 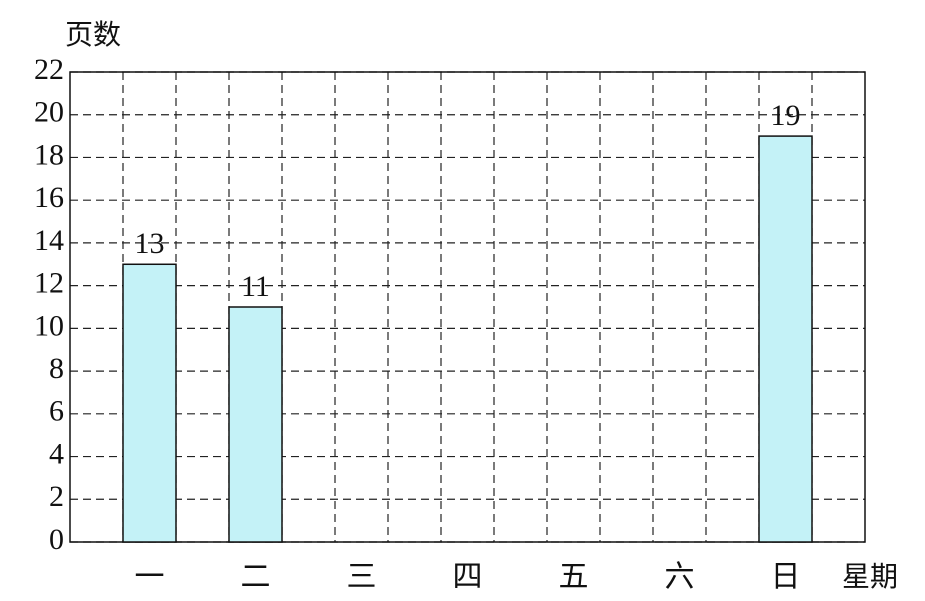 What do you see at coordinates (150, 577) in the screenshot?
I see `x-tick-label: 一` at bounding box center [150, 577].